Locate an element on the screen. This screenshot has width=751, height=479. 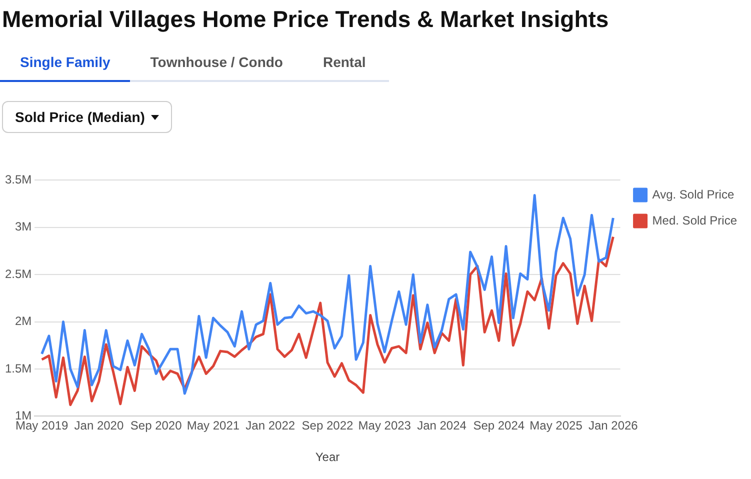
chart-title: Memorial Villages Home Price Trends & Market Insights is located at coordinates (305, 19).